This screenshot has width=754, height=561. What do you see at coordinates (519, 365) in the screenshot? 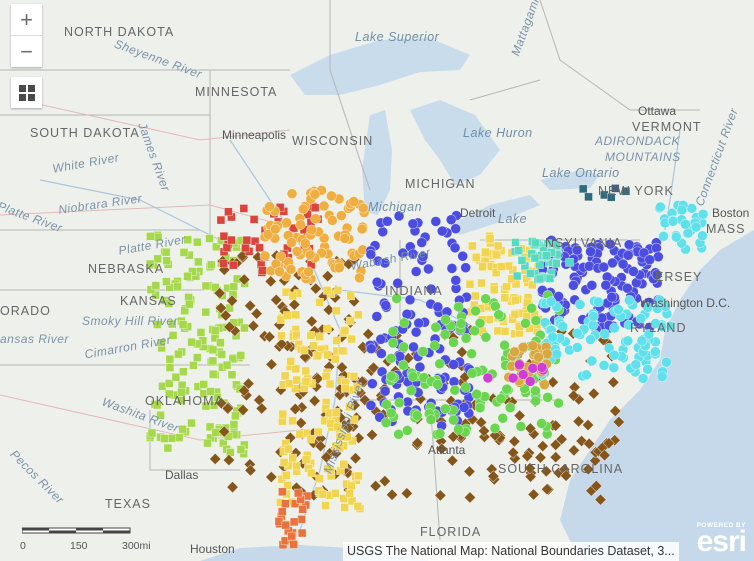
I see `map-point-magenta` at bounding box center [519, 365].